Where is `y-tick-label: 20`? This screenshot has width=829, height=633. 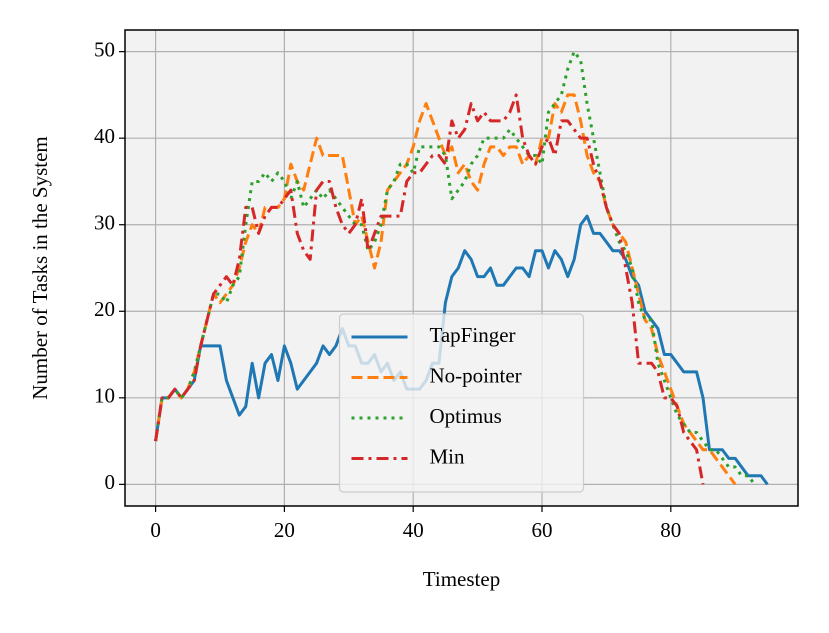 y-tick-label: 20 is located at coordinates (104, 309).